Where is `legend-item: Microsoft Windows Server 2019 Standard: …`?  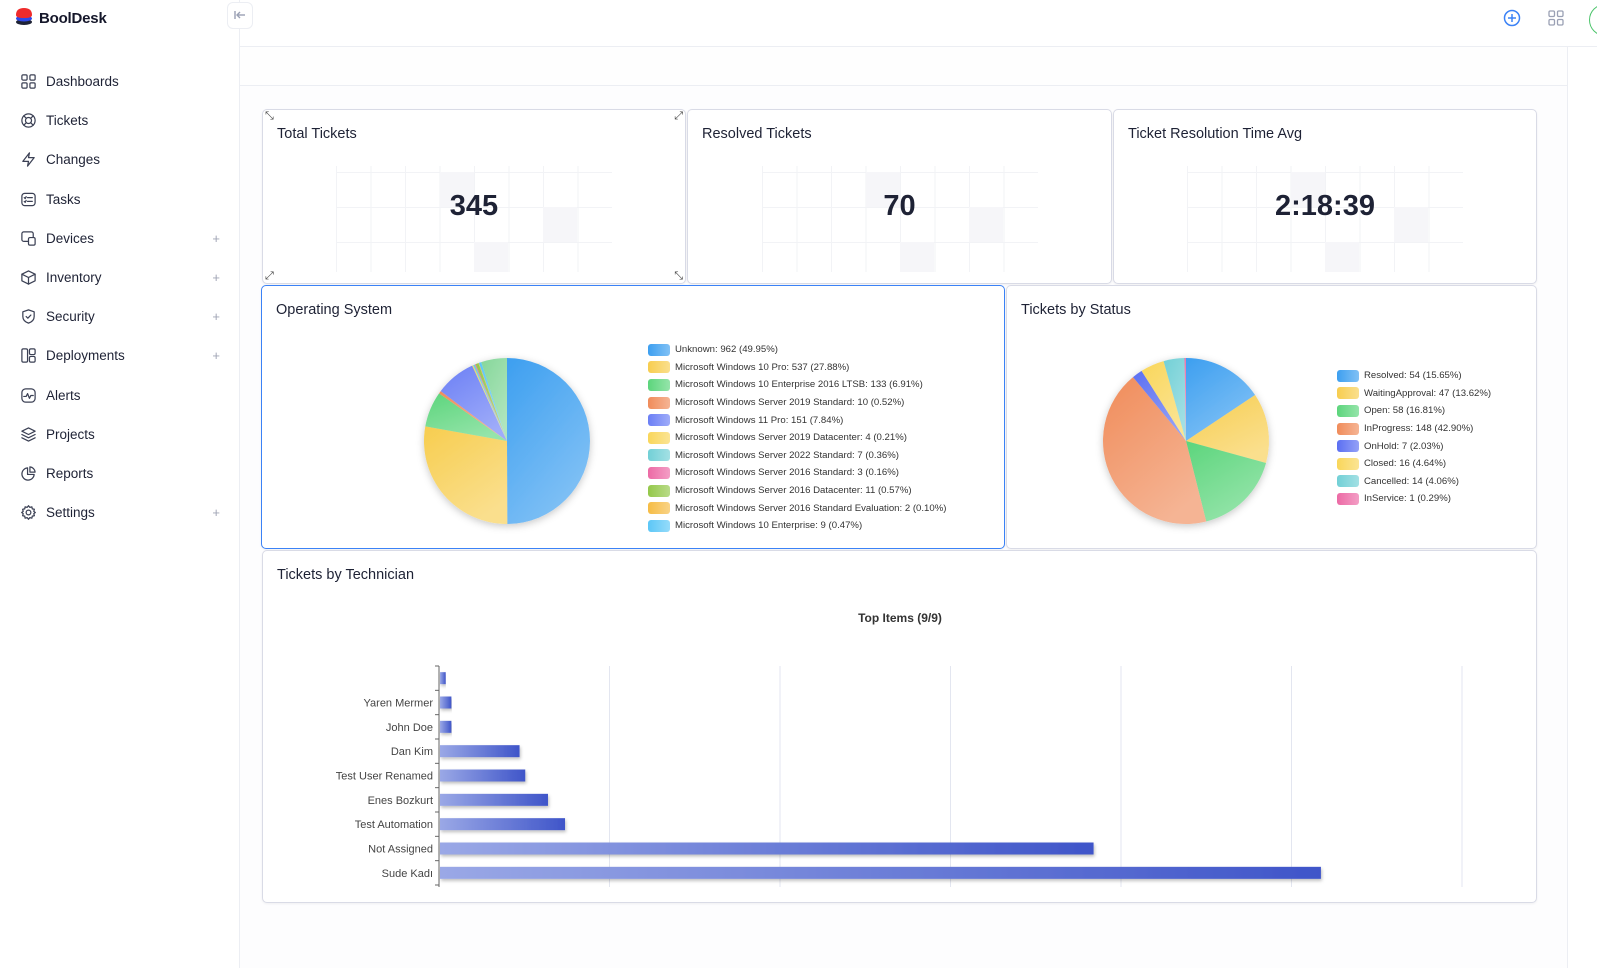
legend-item: Microsoft Windows Server 2019 Standard: … is located at coordinates (797, 403).